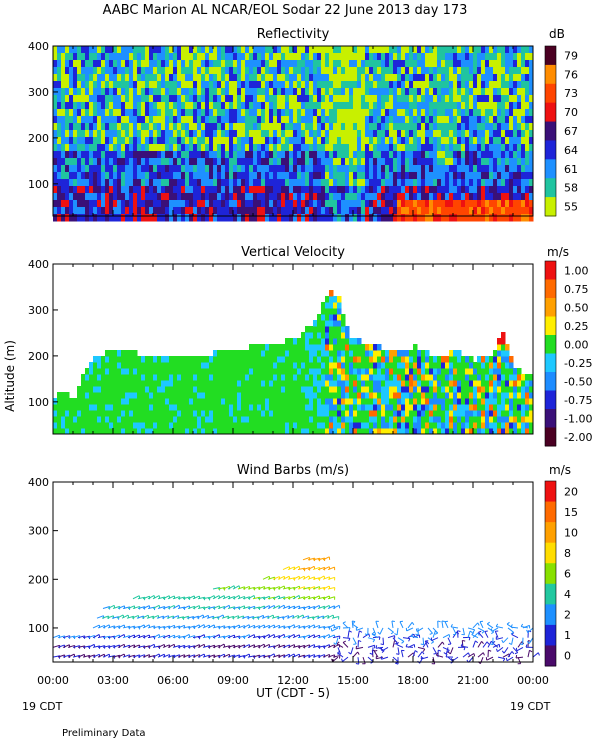 This screenshot has height=750, width=600. Describe the element at coordinates (576, 289) in the screenshot. I see `colorbar-label: 0.75` at that location.